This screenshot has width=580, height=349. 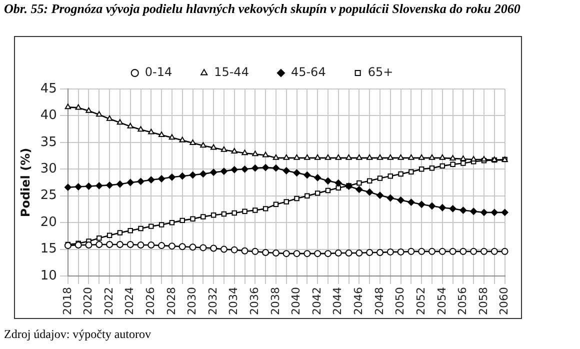 I want to click on y-tick-label: 25, so click(x=48, y=196).